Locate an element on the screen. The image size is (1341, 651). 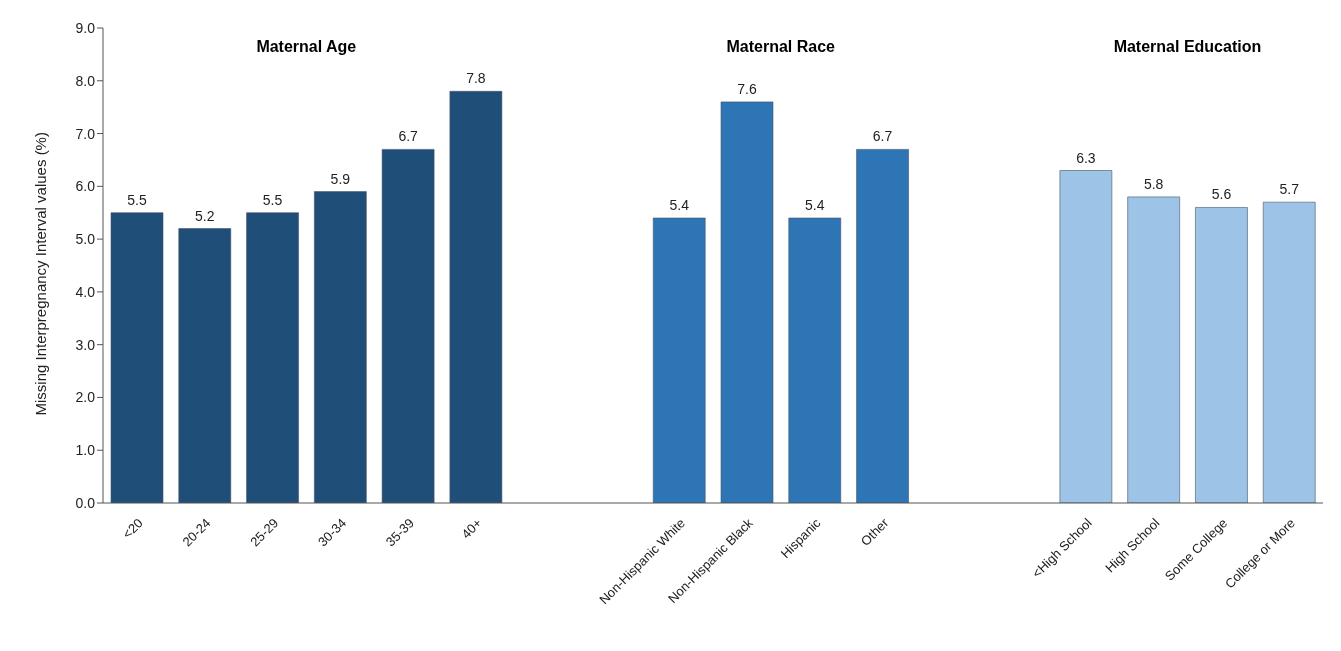
y-tick-label: 4.0 is located at coordinates (85, 291).